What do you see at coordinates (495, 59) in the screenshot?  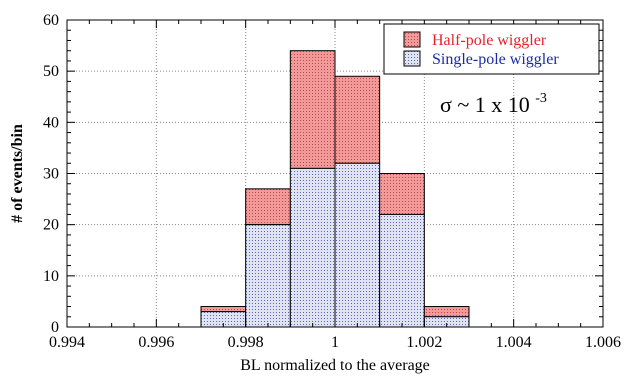 I see `legend-label-single-pole: Single-pole wiggler` at bounding box center [495, 59].